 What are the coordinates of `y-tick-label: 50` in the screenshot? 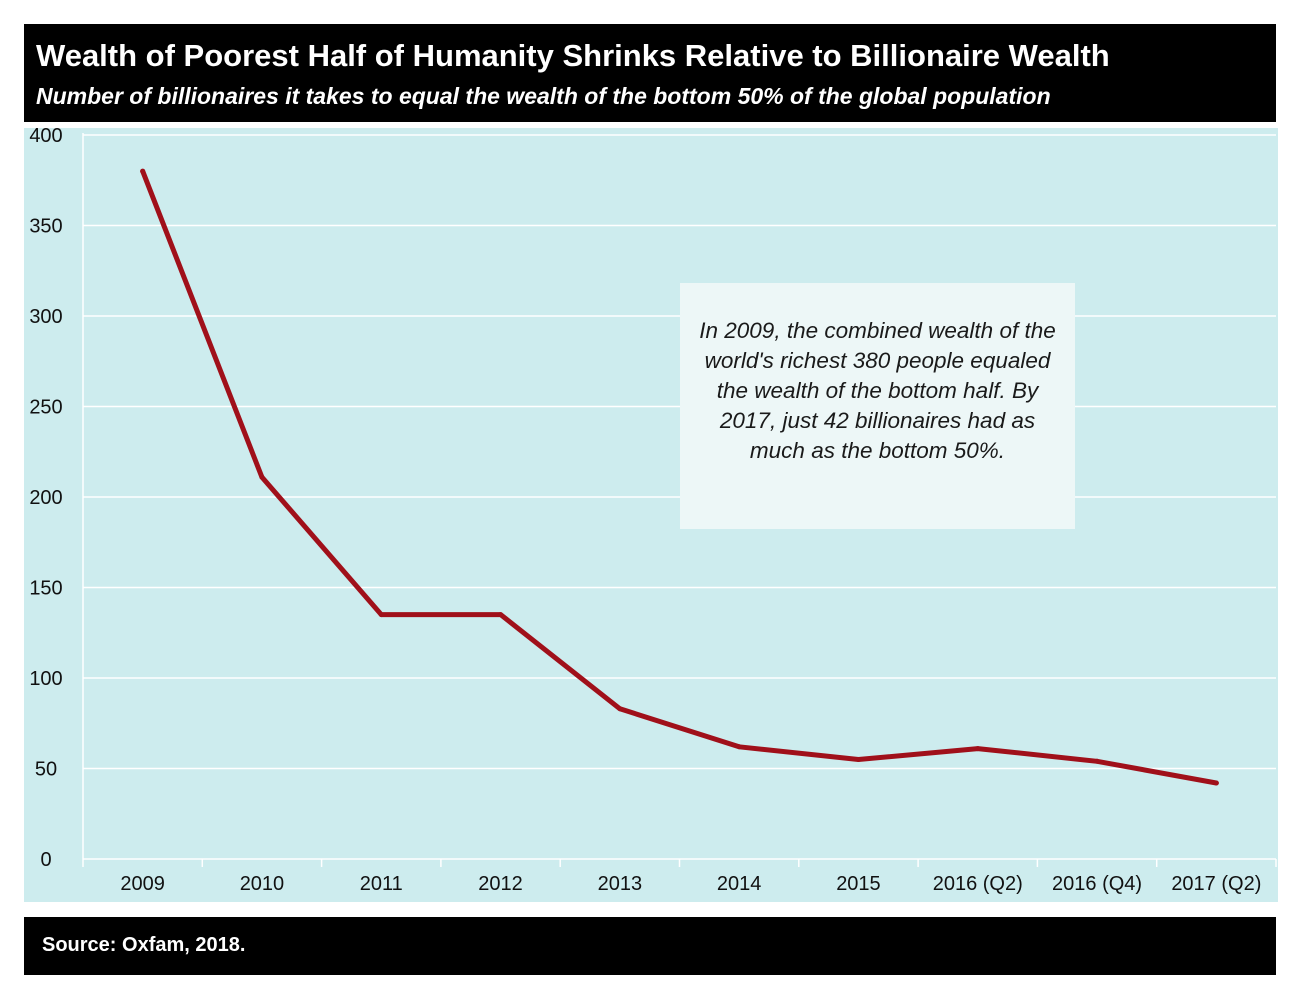 It's located at (46, 770).